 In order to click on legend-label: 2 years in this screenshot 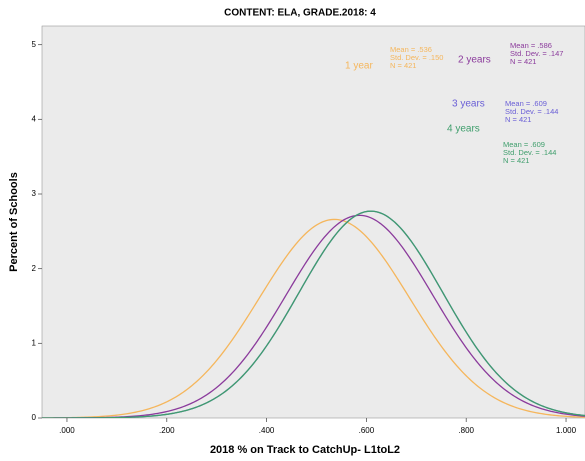, I will do `click(474, 60)`.